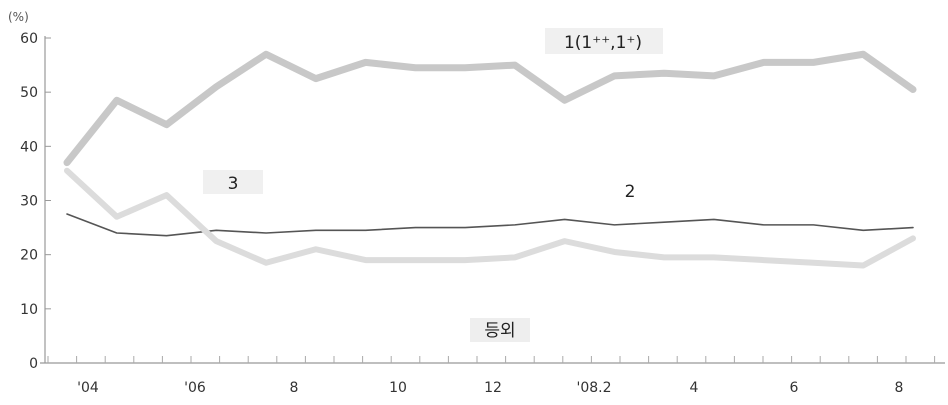 The image size is (948, 405). What do you see at coordinates (29, 39) in the screenshot?
I see `y-tick-label: 60` at bounding box center [29, 39].